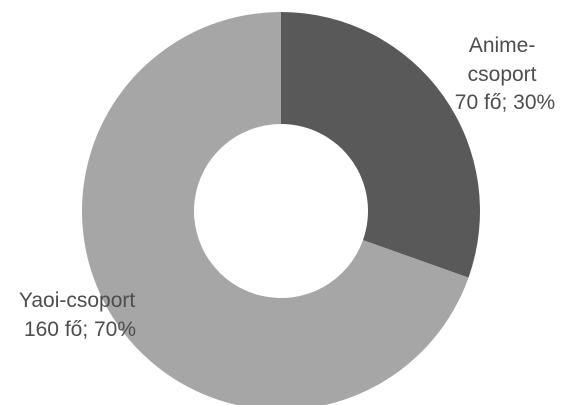 Image resolution: width=568 pixels, height=405 pixels. What do you see at coordinates (502, 45) in the screenshot?
I see `label-anime-line-1: Anime-` at bounding box center [502, 45].